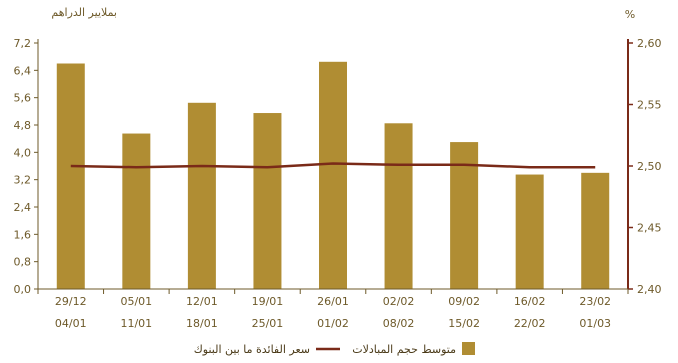  I want to click on x-tick-label-end: 15/02, so click(464, 323).